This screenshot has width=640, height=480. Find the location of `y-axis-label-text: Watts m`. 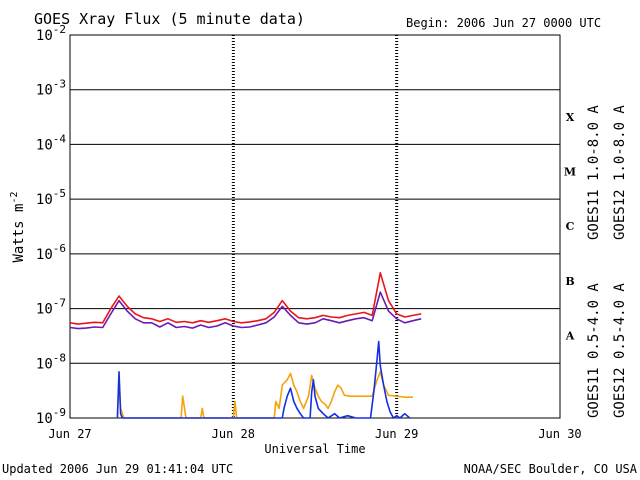

y-axis-label-text: Watts m is located at coordinates (19, 233).